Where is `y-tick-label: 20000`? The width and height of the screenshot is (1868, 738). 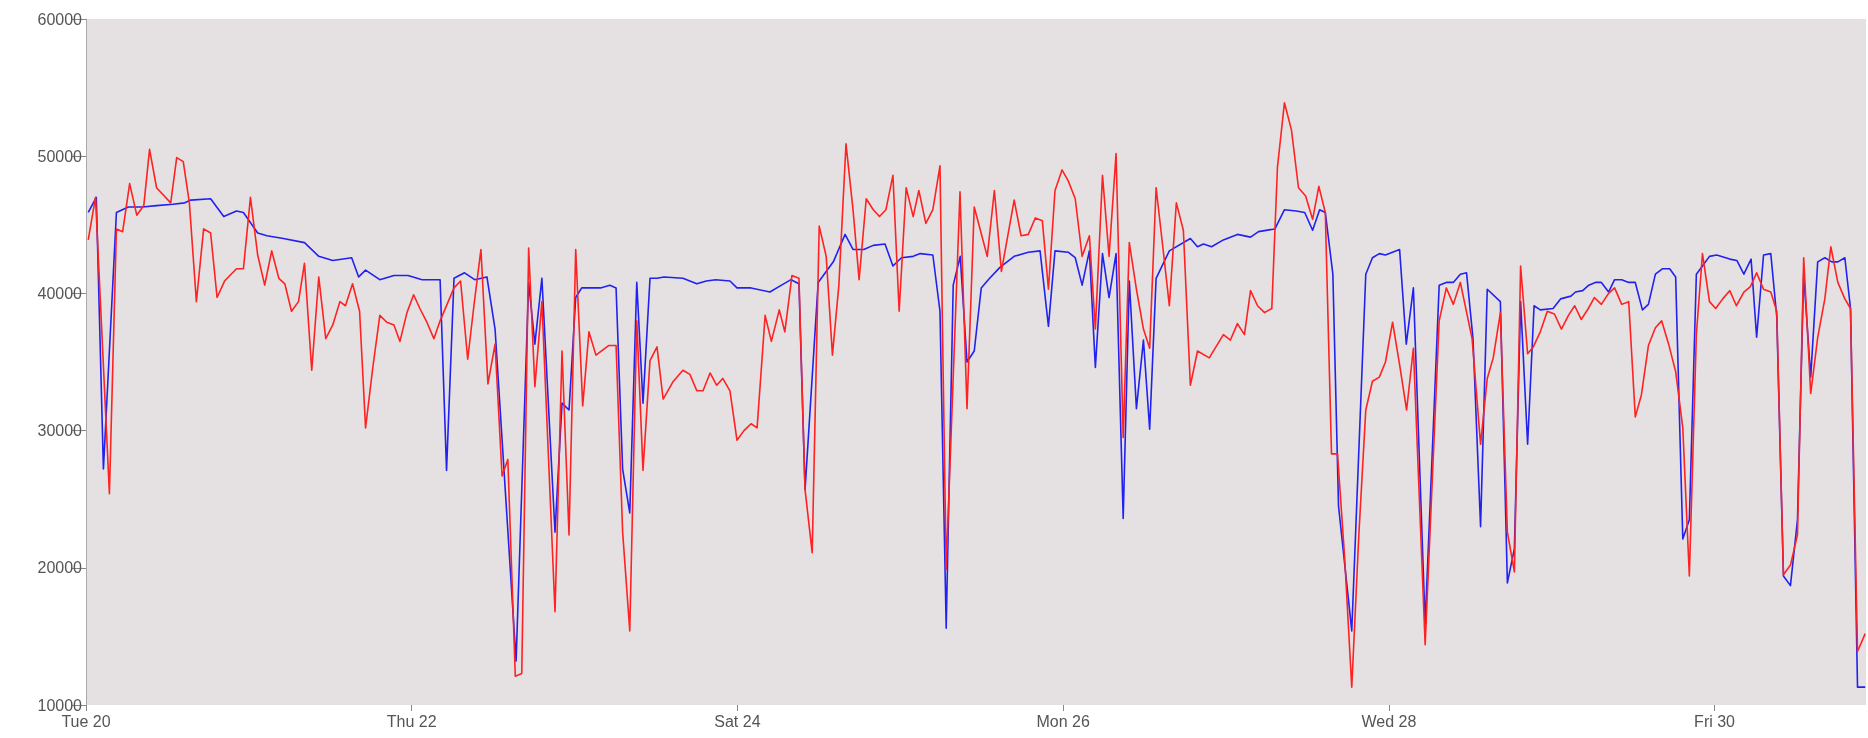
y-tick-label: 20000 is located at coordinates (60, 568).